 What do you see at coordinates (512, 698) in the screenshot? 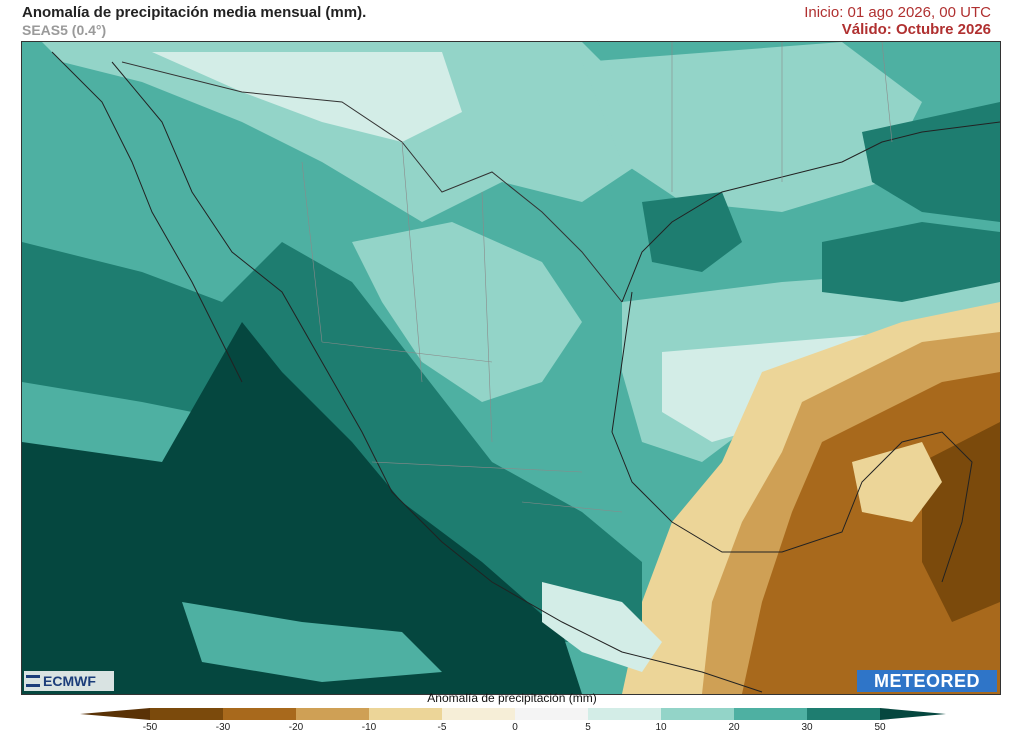
I see `colorbar-title: Anomalía de precipitación (mm)` at bounding box center [512, 698].